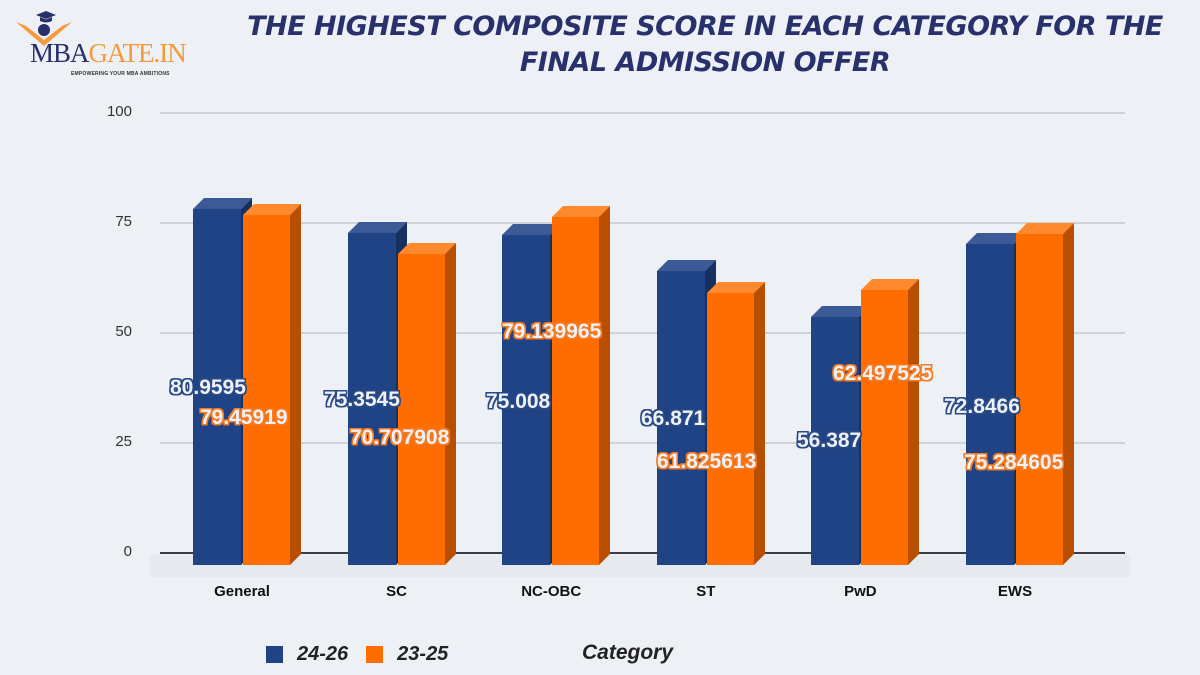  Describe the element at coordinates (208, 387) in the screenshot. I see `data-label: 80.9595` at that location.